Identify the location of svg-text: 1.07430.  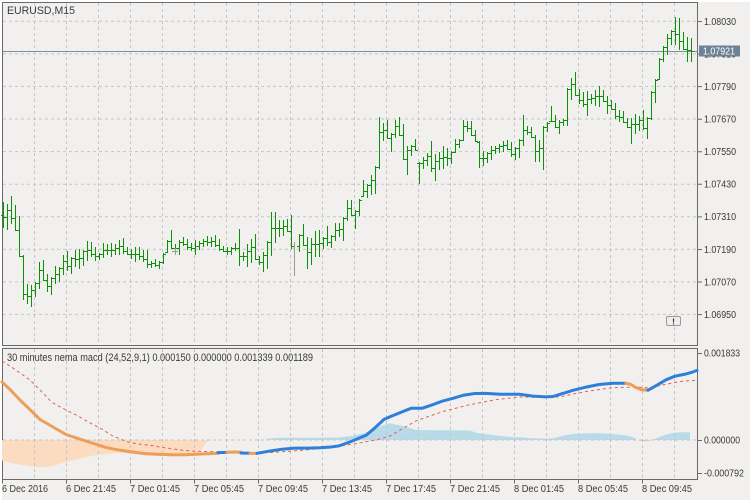
(720, 185).